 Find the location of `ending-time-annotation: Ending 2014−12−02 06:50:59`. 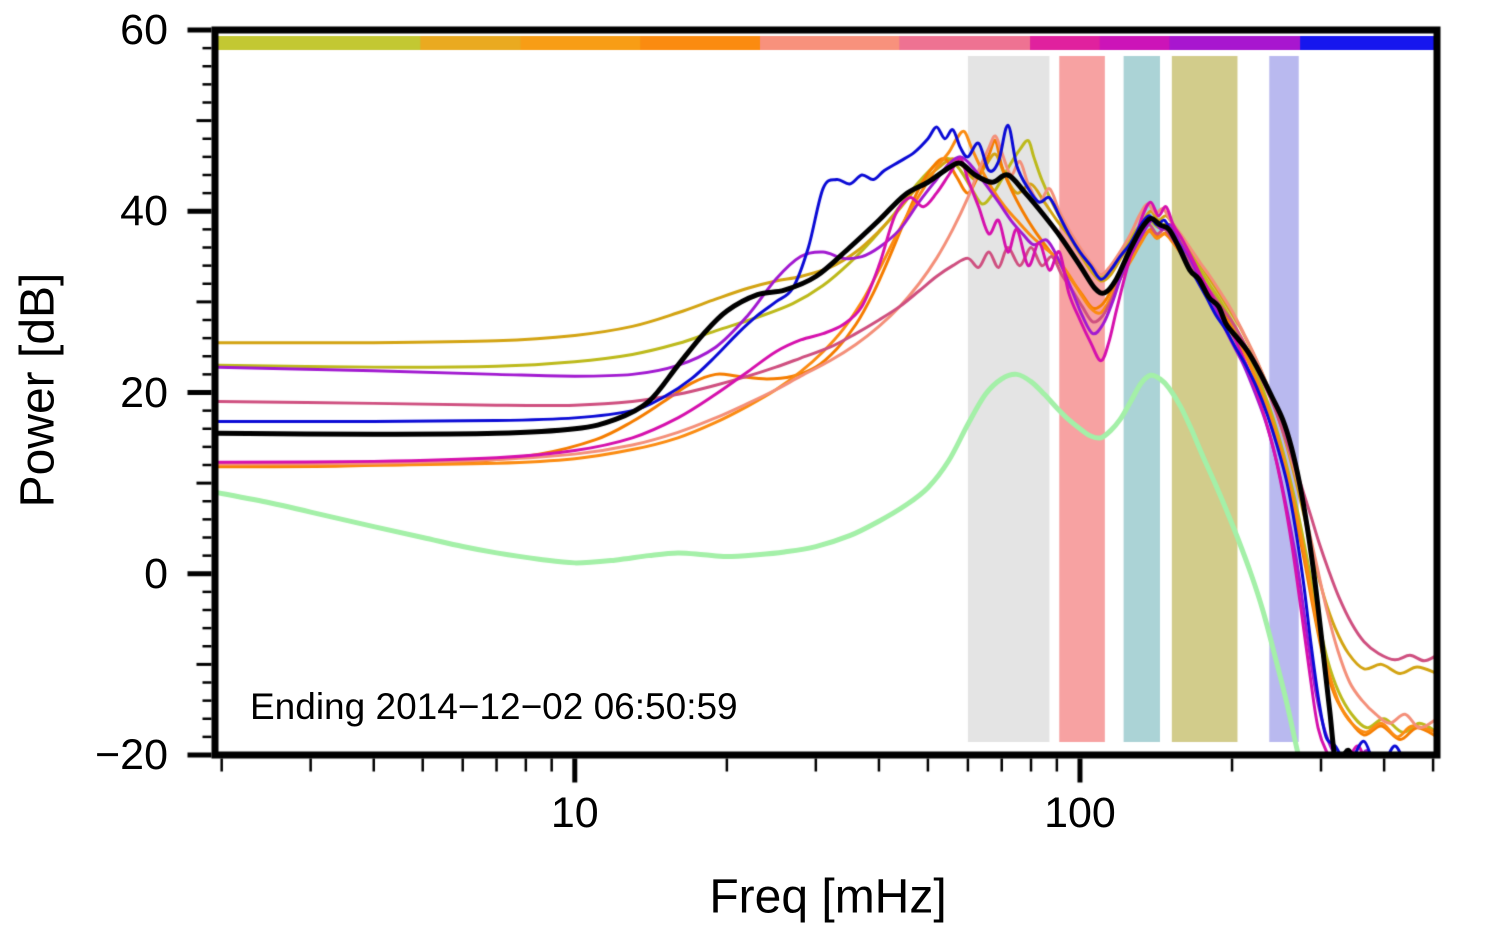

ending-time-annotation: Ending 2014−12−02 06:50:59 is located at coordinates (494, 706).